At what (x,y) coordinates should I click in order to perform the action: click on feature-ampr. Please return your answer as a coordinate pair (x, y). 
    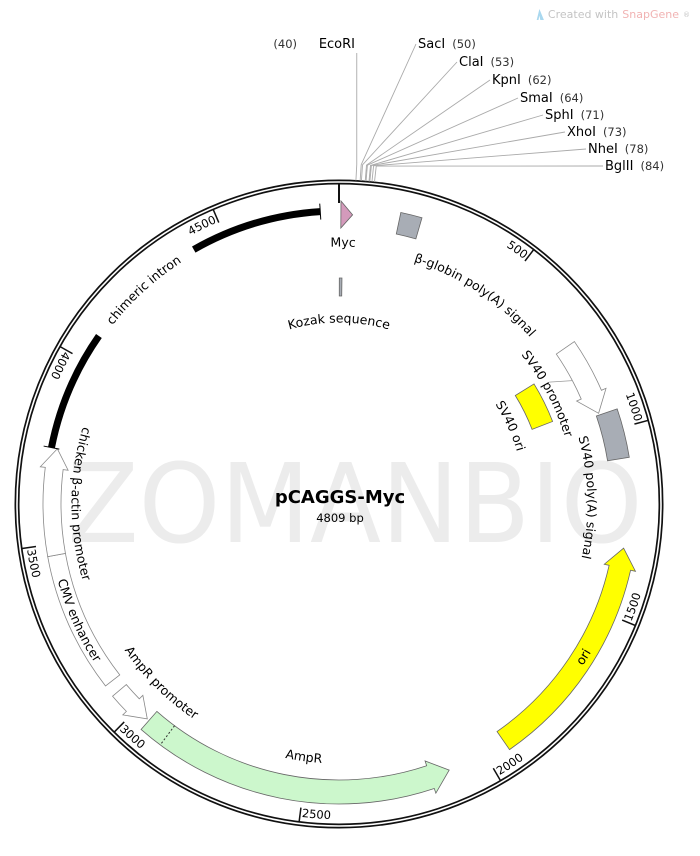
    Looking at the image, I should click on (295, 757).